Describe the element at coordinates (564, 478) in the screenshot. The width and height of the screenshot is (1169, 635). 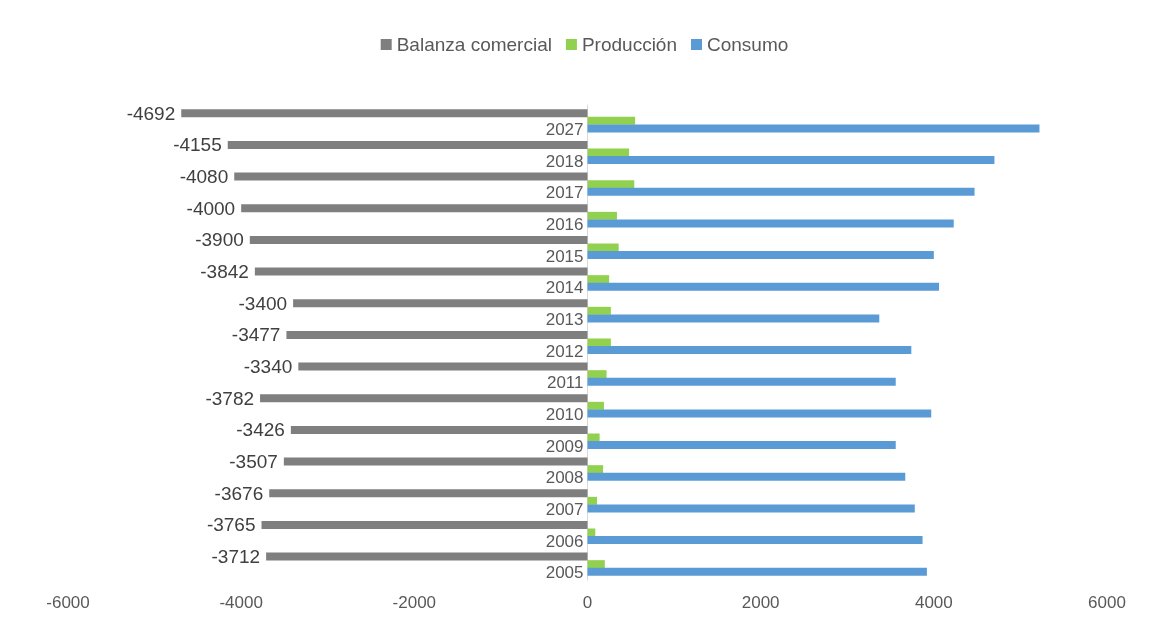
I see `y-tick-label: 2008` at that location.